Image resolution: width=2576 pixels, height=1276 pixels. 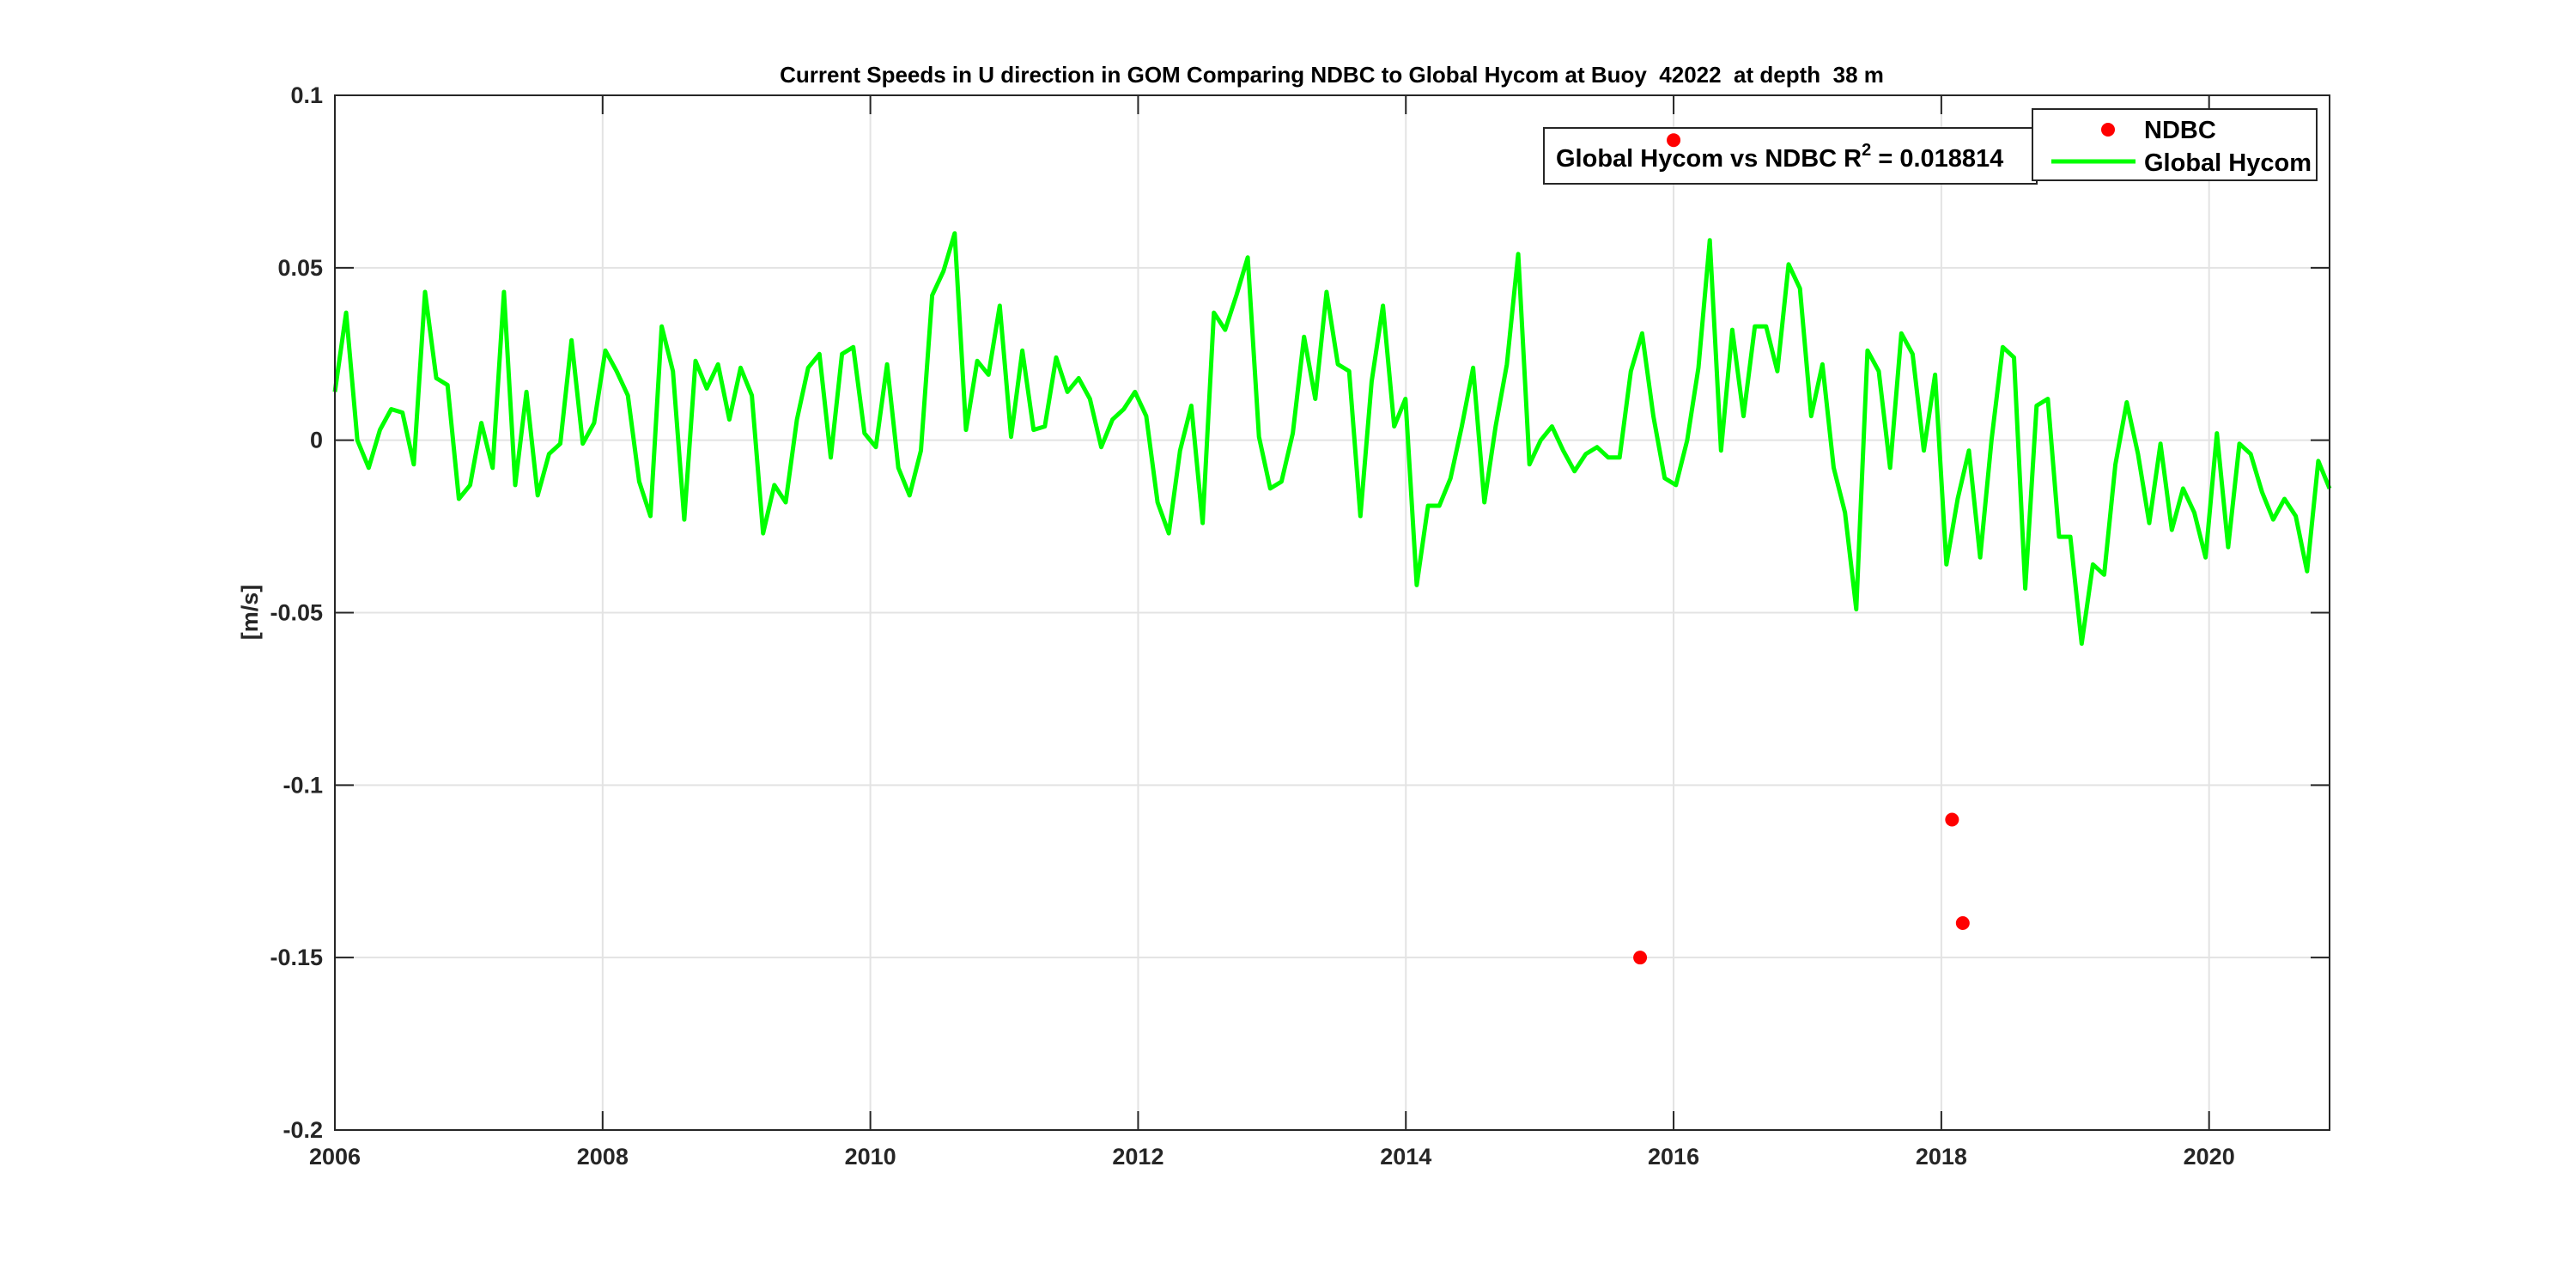 What do you see at coordinates (870, 1157) in the screenshot?
I see `x-tick-label: 2010` at bounding box center [870, 1157].